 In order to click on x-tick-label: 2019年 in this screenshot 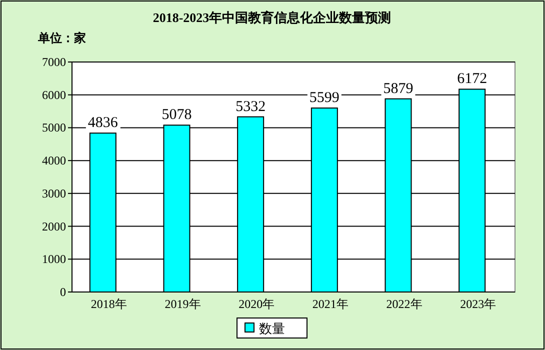, I will do `click(182, 304)`.